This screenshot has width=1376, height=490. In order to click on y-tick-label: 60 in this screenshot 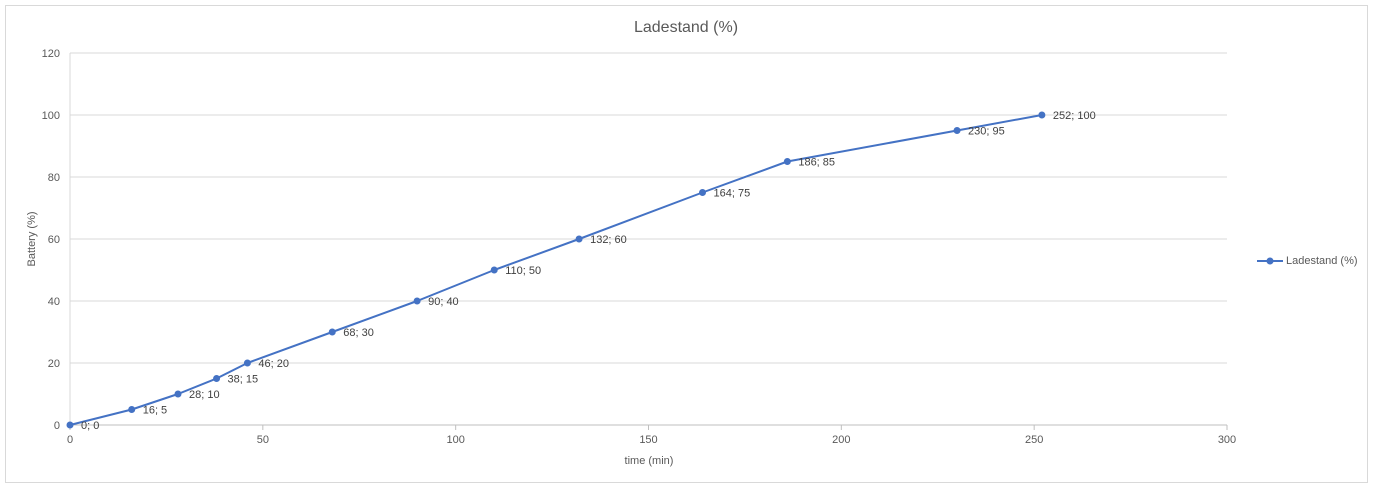, I will do `click(54, 240)`.